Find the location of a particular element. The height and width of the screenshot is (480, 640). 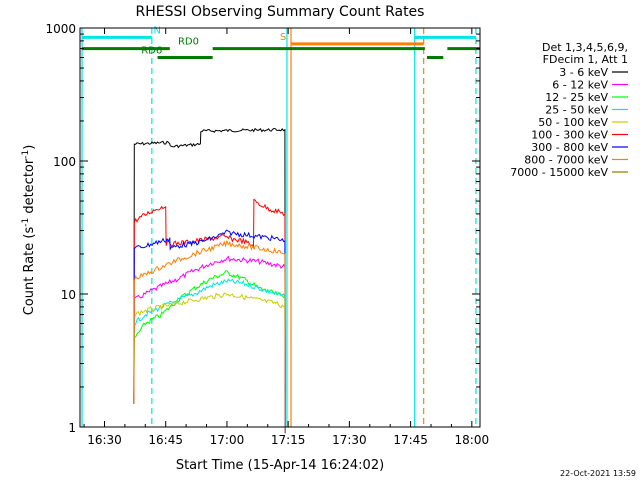

legend-header-0: Det 1,3,4,5,6,9, is located at coordinates (585, 47).